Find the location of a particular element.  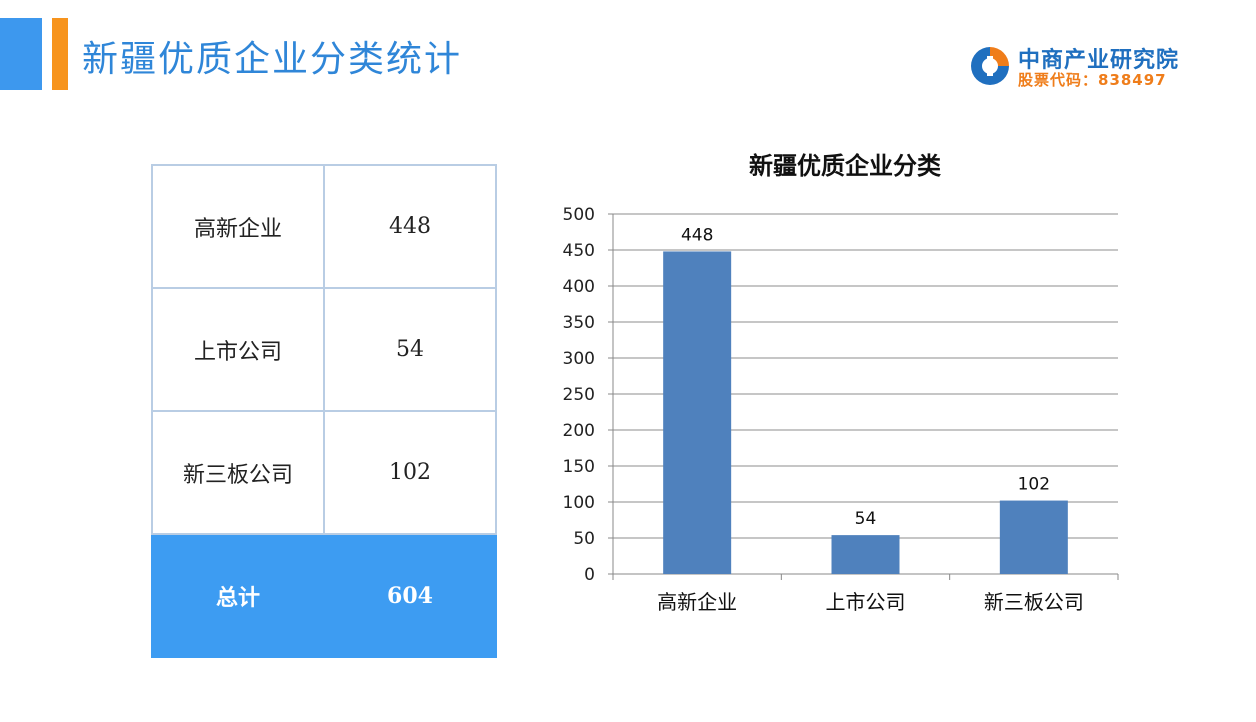

table-row: 新三板公司 102 is located at coordinates (324, 472).